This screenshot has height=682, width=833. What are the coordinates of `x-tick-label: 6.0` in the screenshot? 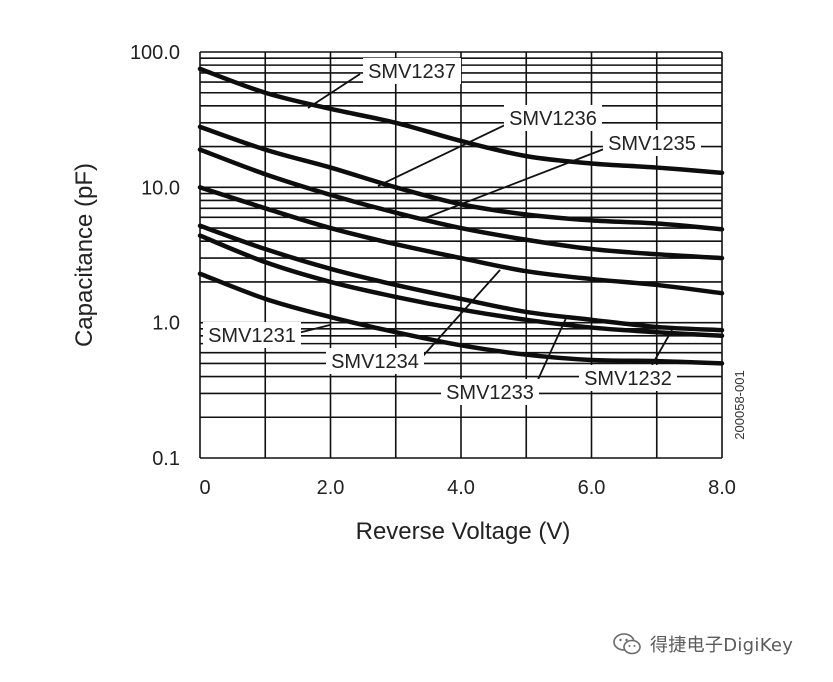 It's located at (592, 488).